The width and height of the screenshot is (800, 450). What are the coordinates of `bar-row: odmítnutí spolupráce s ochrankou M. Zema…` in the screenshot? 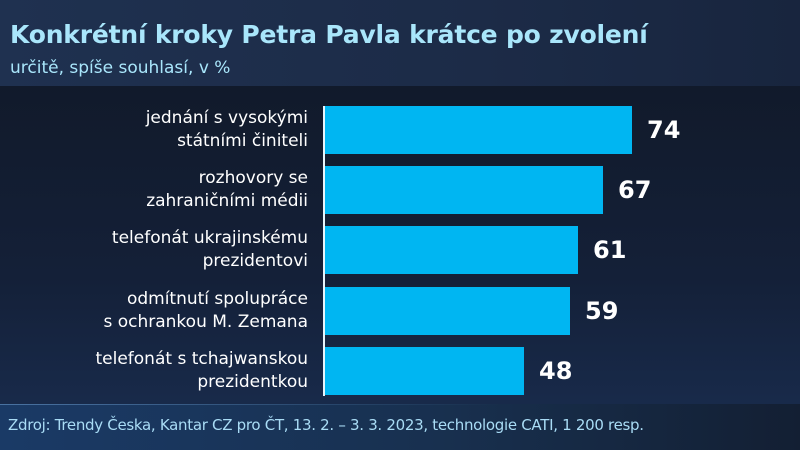 It's located at (400, 311).